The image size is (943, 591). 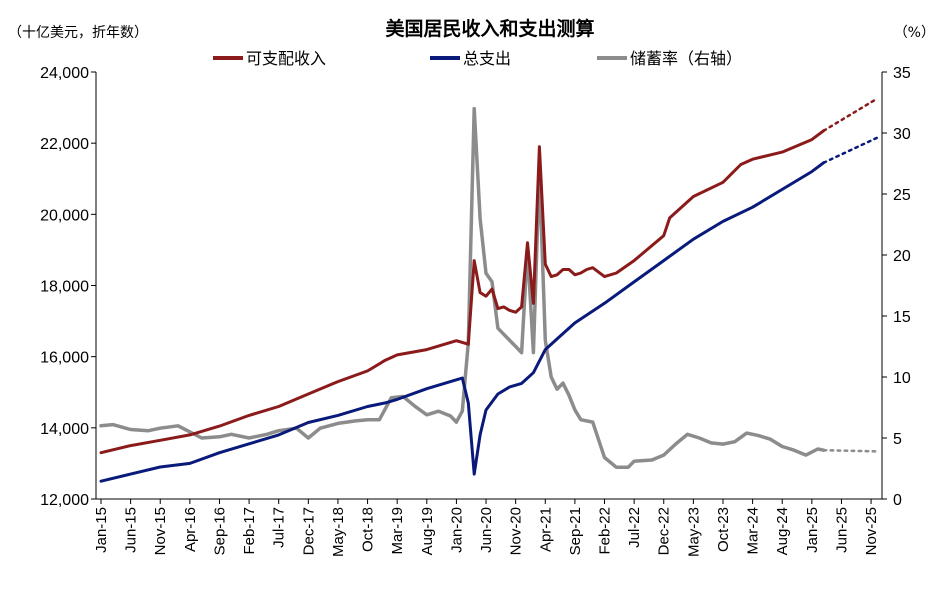 What do you see at coordinates (575, 531) in the screenshot?
I see `x-tick-label: Sep-21` at bounding box center [575, 531].